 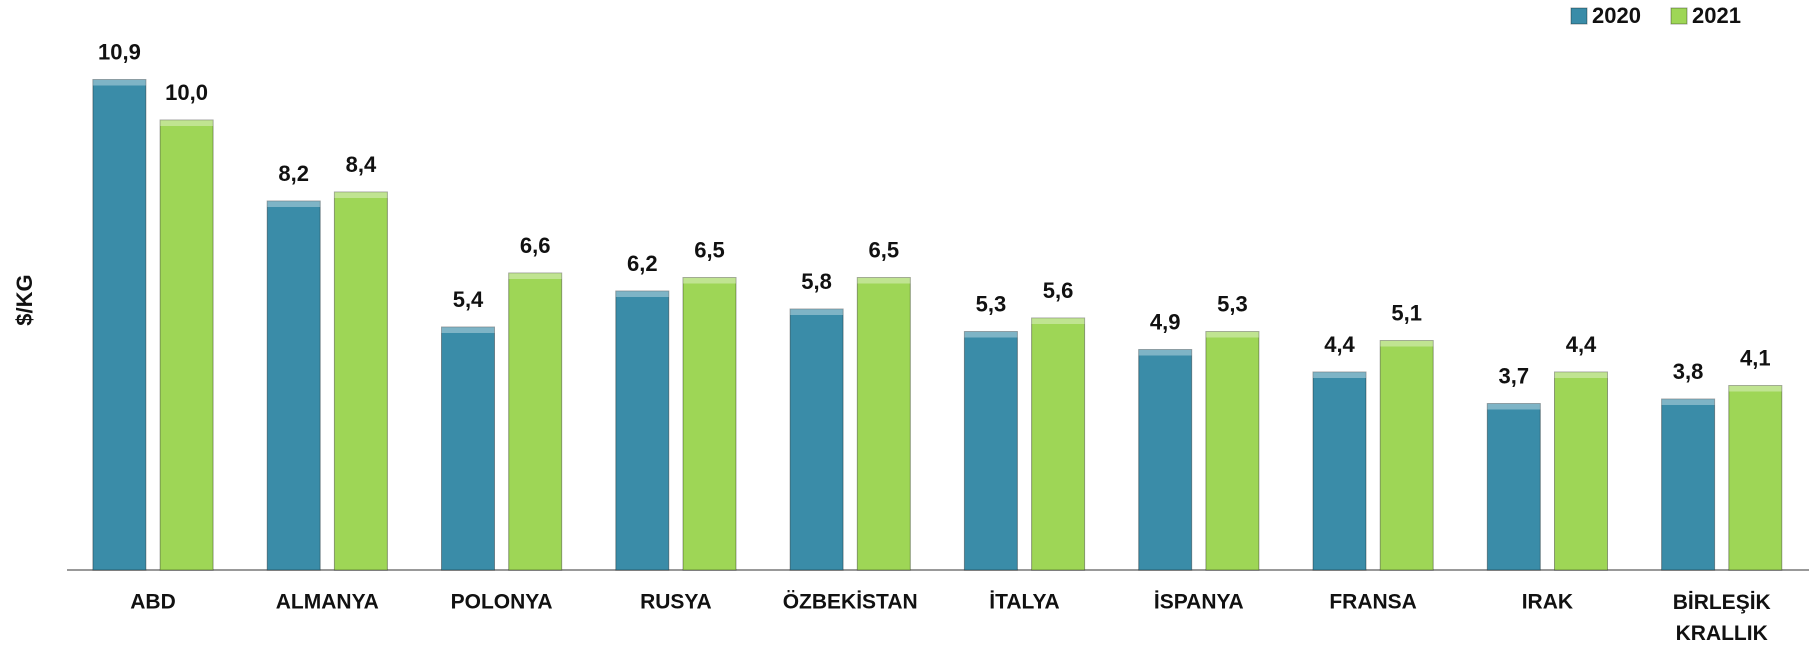 What do you see at coordinates (1616, 15) in the screenshot?
I see `legend-label: 2020` at bounding box center [1616, 15].